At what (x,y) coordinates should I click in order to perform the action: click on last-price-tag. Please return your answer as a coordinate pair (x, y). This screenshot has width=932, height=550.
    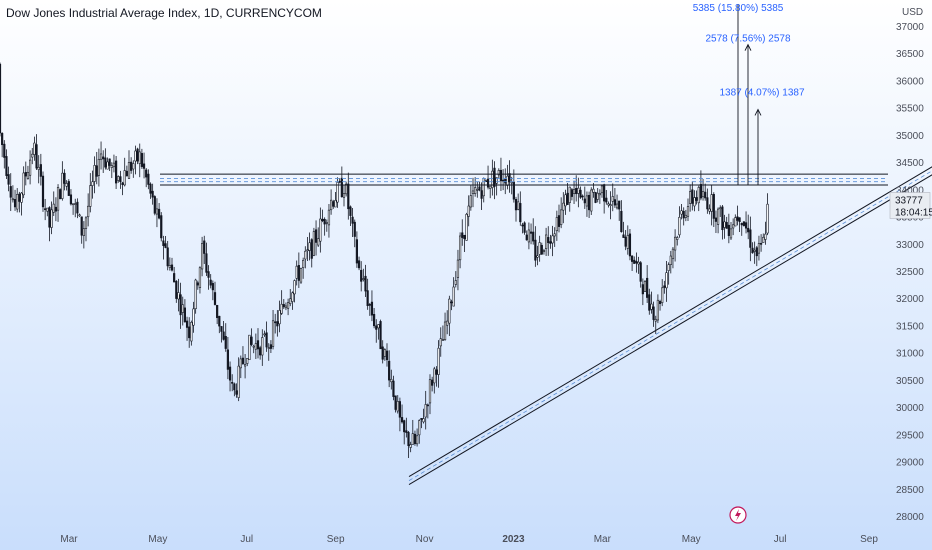
    Looking at the image, I should click on (910, 205).